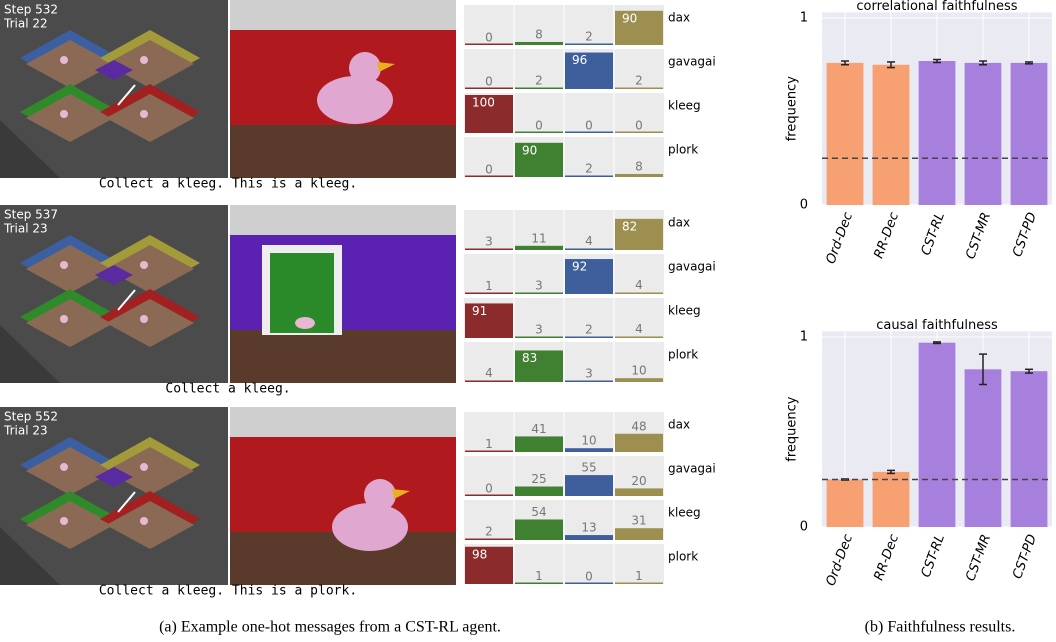  I want to click on instruction: Collect a kleeg. This is a plork., so click(228, 591).